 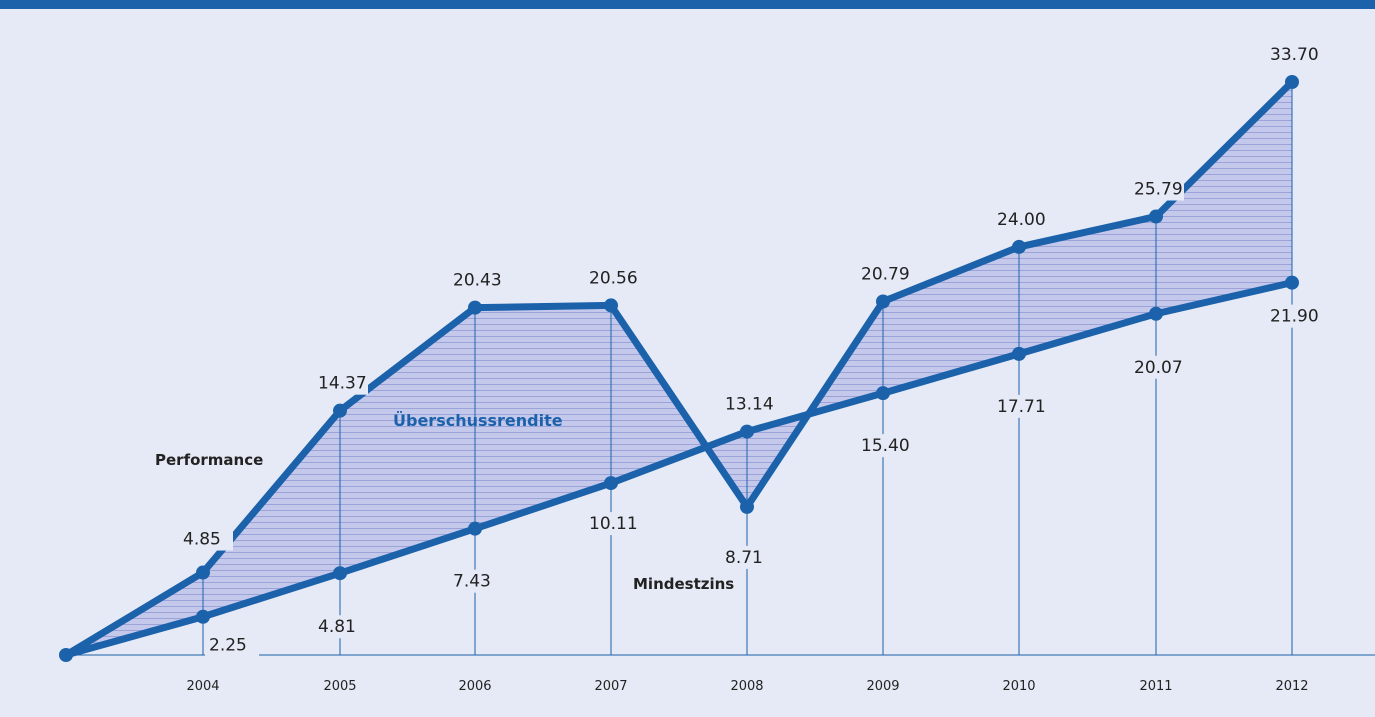 What do you see at coordinates (478, 420) in the screenshot?
I see `area-label-excess-return: Überschussrendite` at bounding box center [478, 420].